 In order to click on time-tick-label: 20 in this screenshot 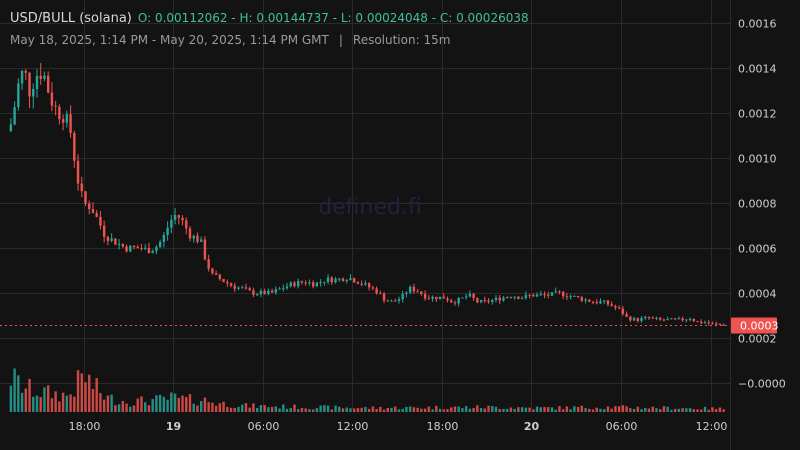, I will do `click(532, 426)`.